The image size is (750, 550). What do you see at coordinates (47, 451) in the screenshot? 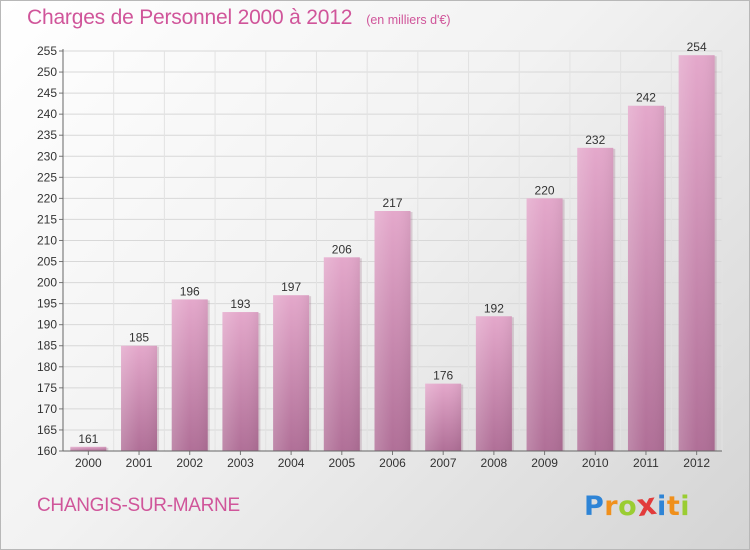
I see `y-tick-label: 160` at bounding box center [47, 451].